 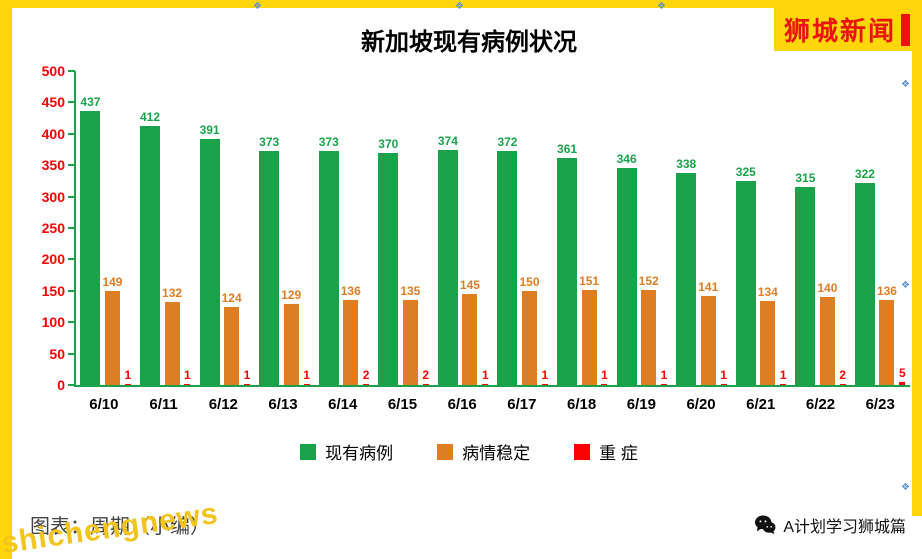 What do you see at coordinates (827, 228) in the screenshot?
I see `bar-column: 140` at bounding box center [827, 228].